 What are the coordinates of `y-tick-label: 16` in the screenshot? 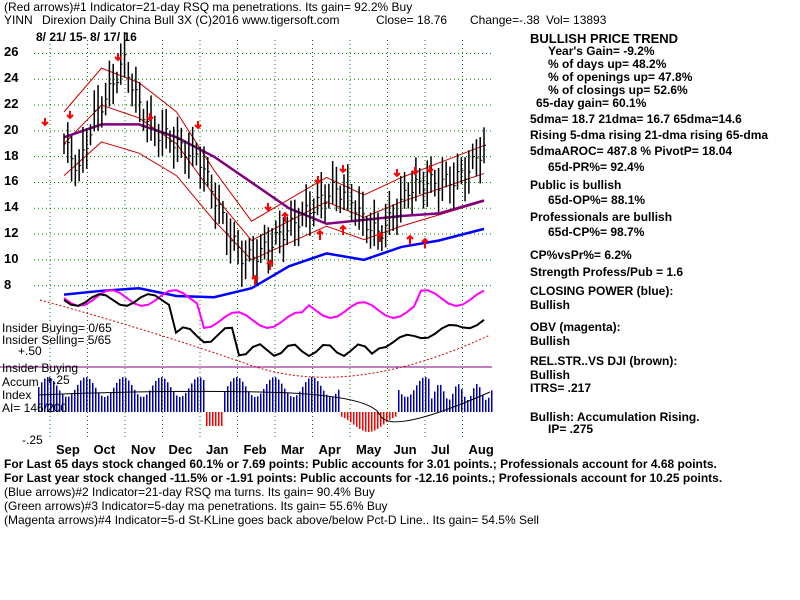 It's located at (11, 181).